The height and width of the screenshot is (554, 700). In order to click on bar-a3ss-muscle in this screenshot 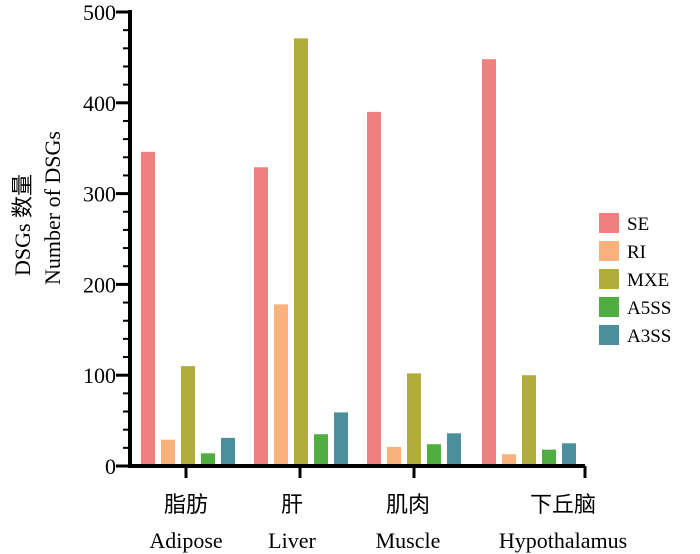, I will do `click(454, 449)`.